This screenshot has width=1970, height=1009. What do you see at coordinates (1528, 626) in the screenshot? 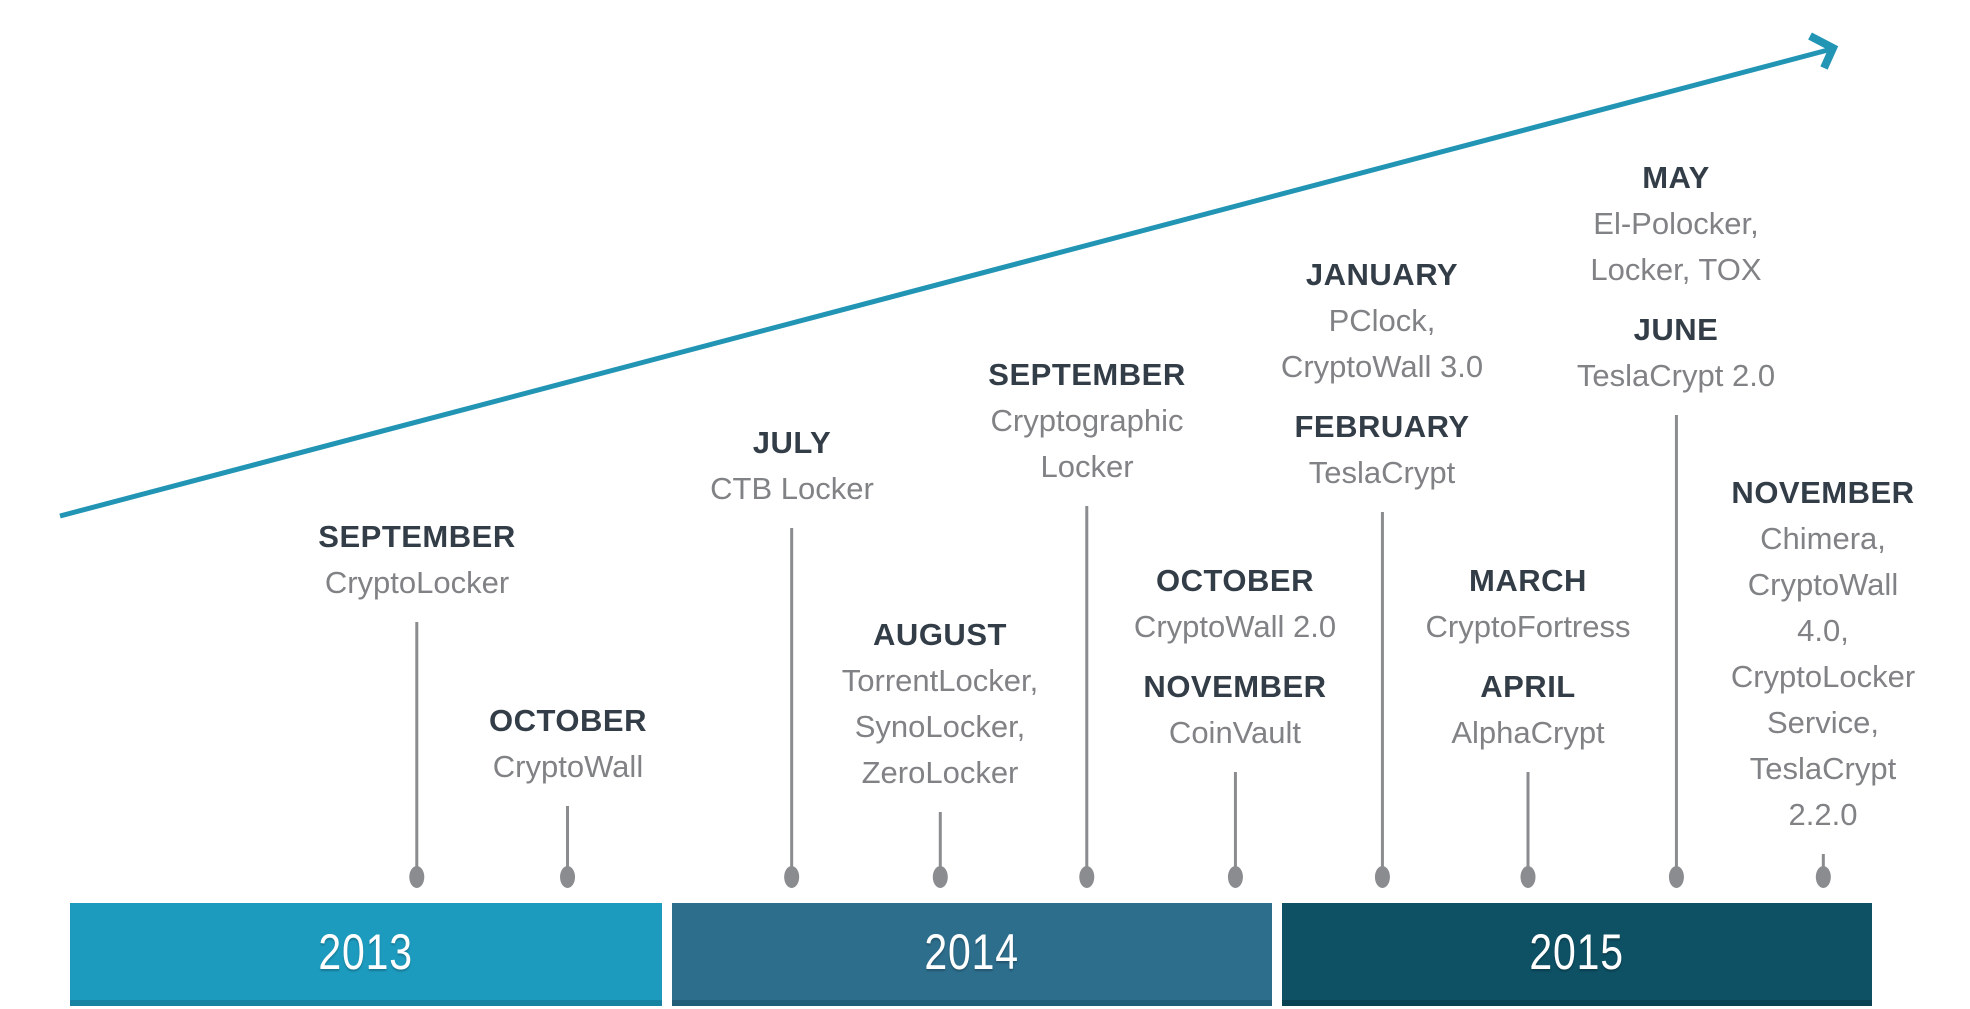
I see `event-names: CryptoFortress` at bounding box center [1528, 626].